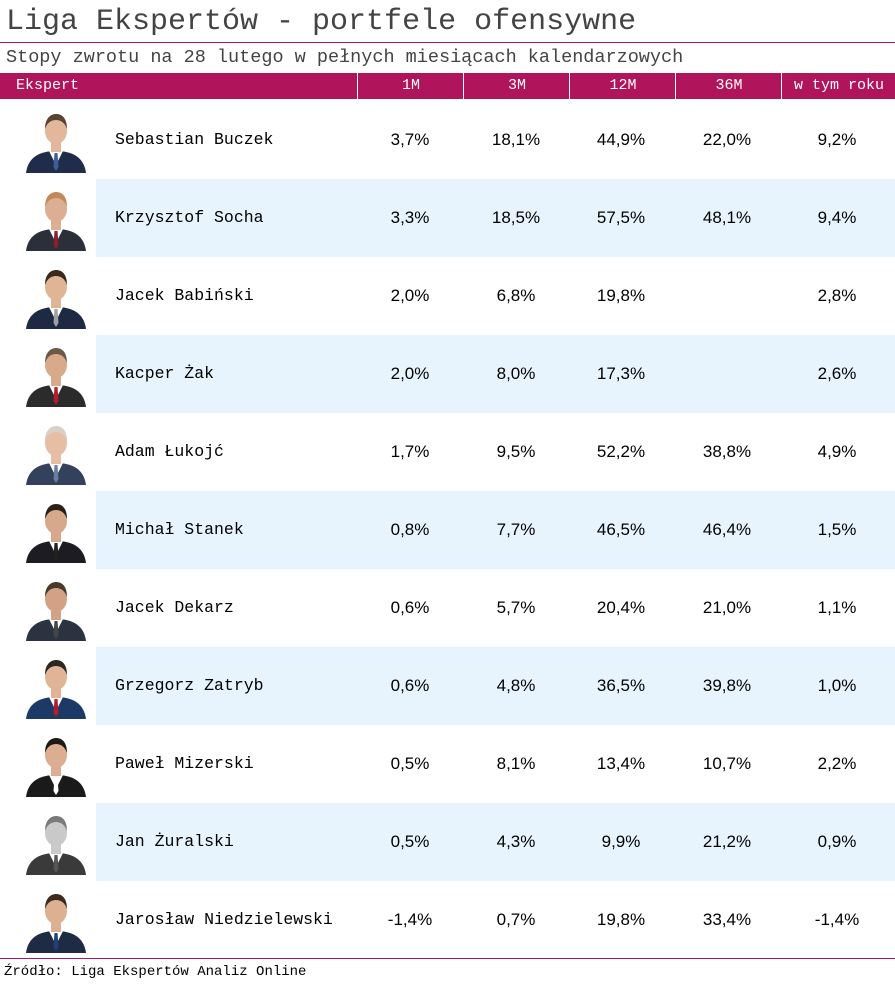  Describe the element at coordinates (516, 139) in the screenshot. I see `return-value: 18,1%` at that location.